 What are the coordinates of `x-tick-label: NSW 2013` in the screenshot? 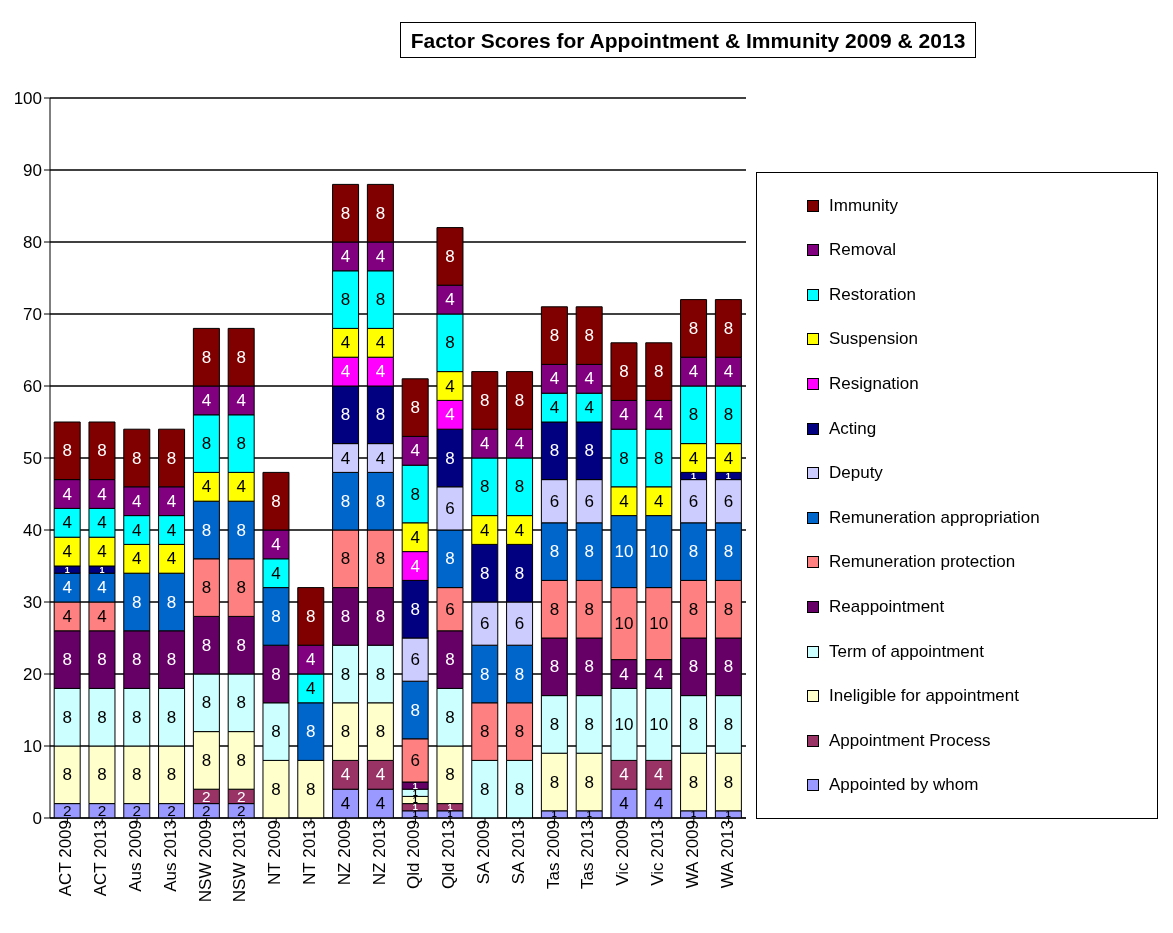 It's located at (240, 861).